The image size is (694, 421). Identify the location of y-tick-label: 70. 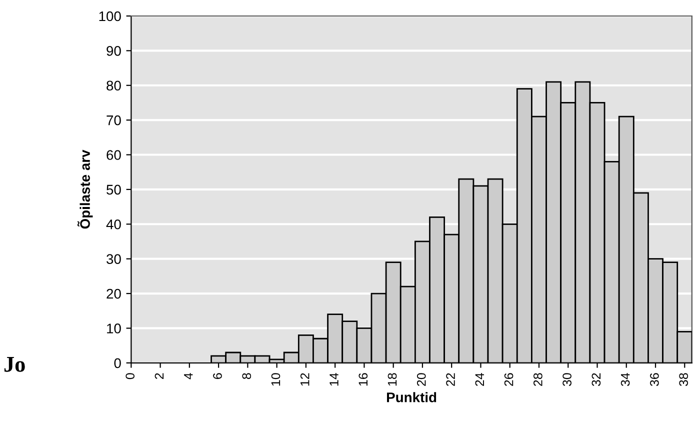
(113, 120).